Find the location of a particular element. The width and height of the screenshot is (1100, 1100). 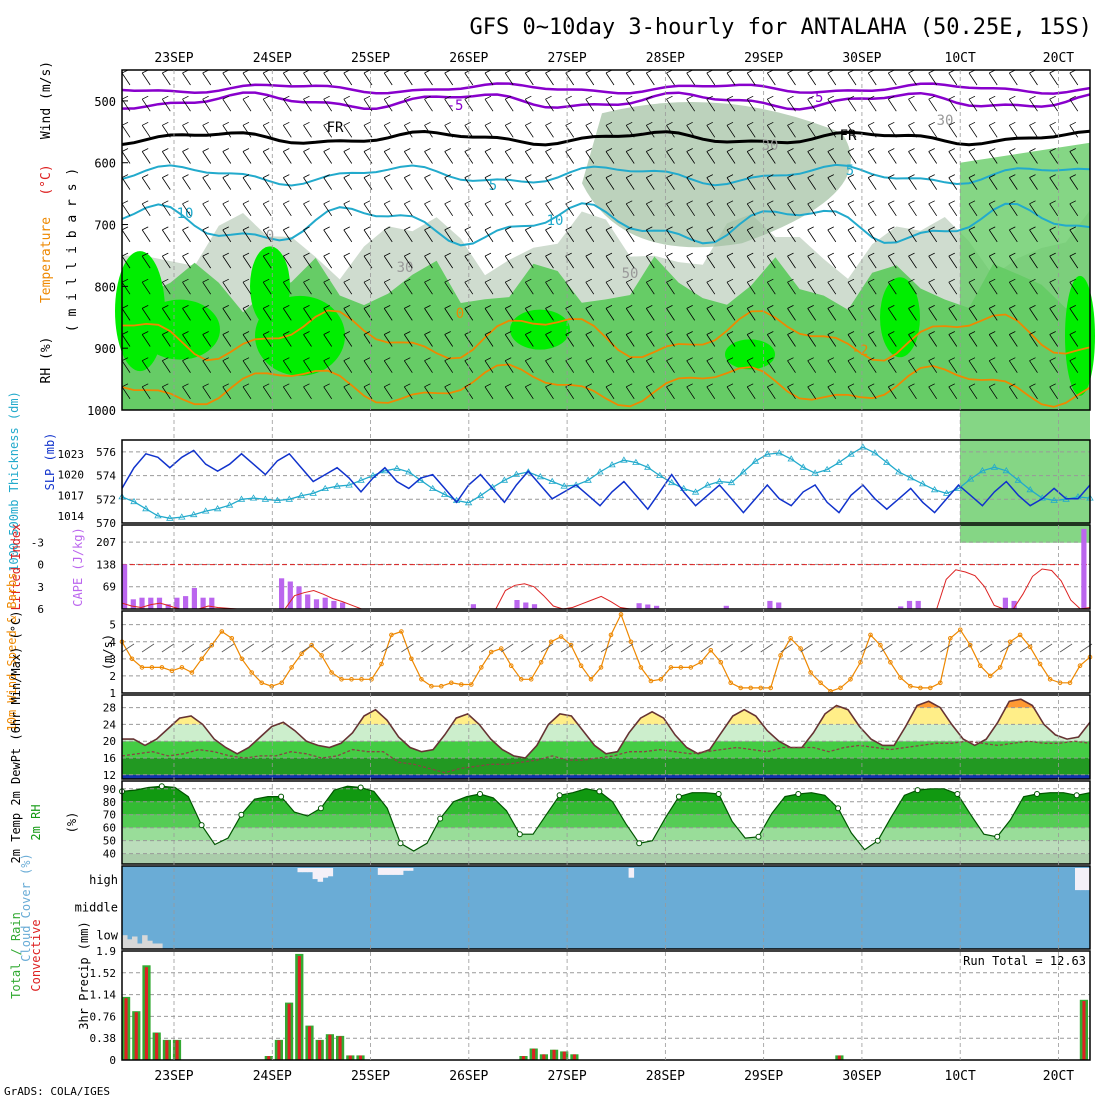

cloud-panel: high middle low is located at coordinates (583, 907).